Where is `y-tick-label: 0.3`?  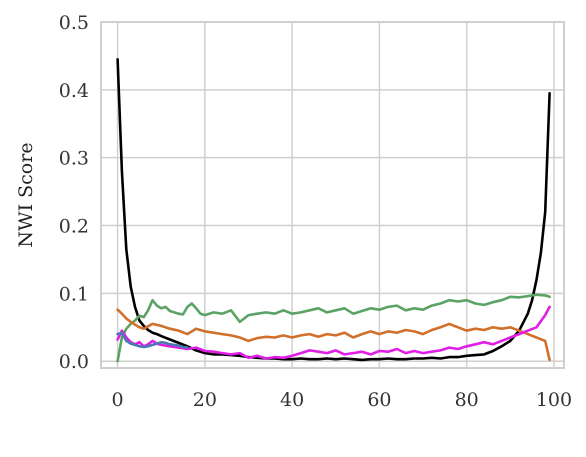 y-tick-label: 0.3 is located at coordinates (74, 159).